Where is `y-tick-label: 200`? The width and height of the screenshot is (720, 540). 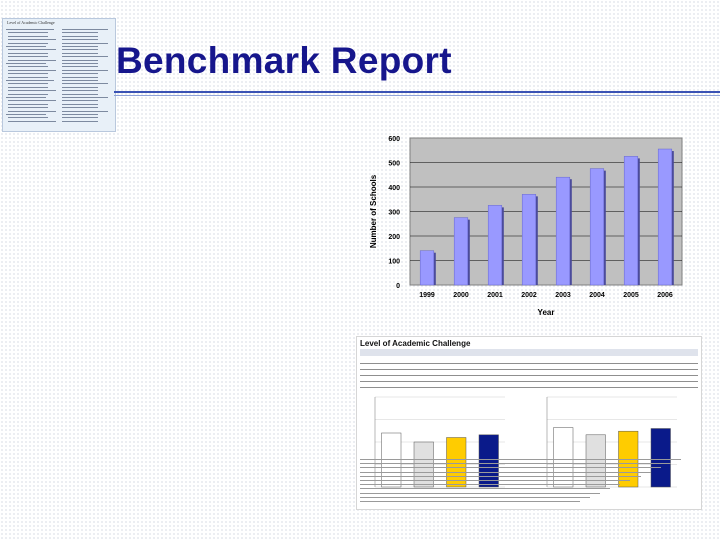 y-tick-label: 200 is located at coordinates (394, 237).